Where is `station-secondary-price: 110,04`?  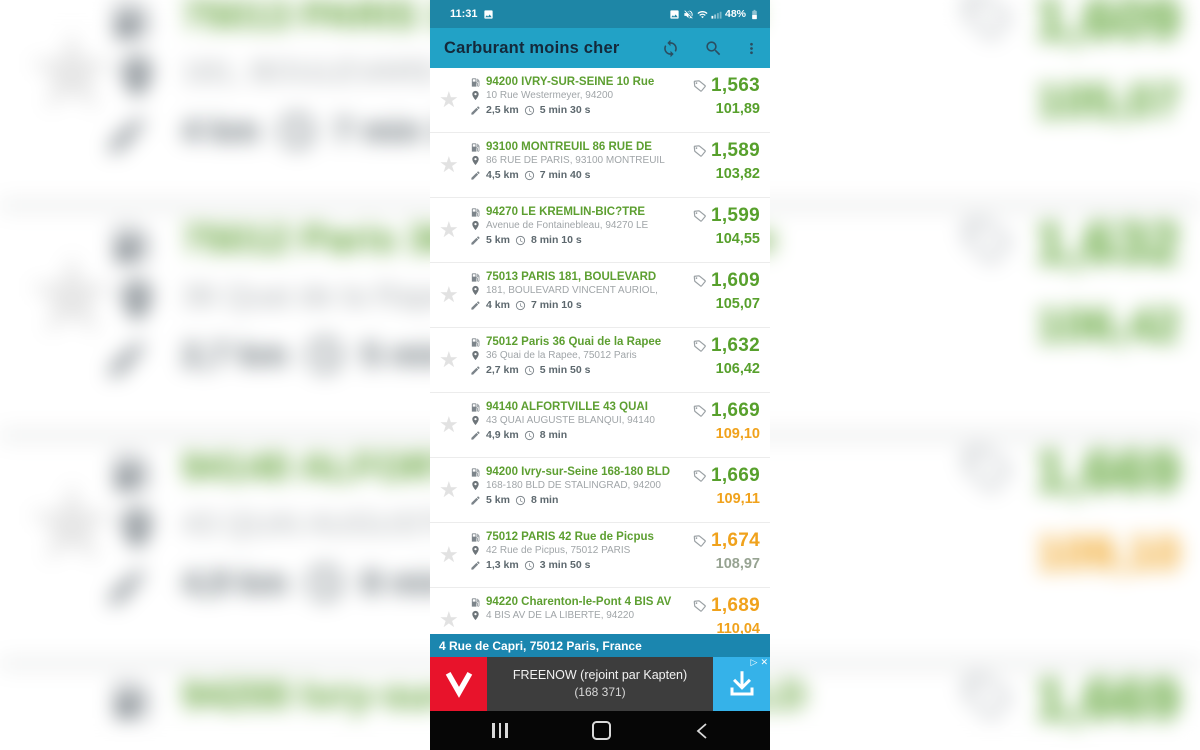 station-secondary-price: 110,04 is located at coordinates (738, 627).